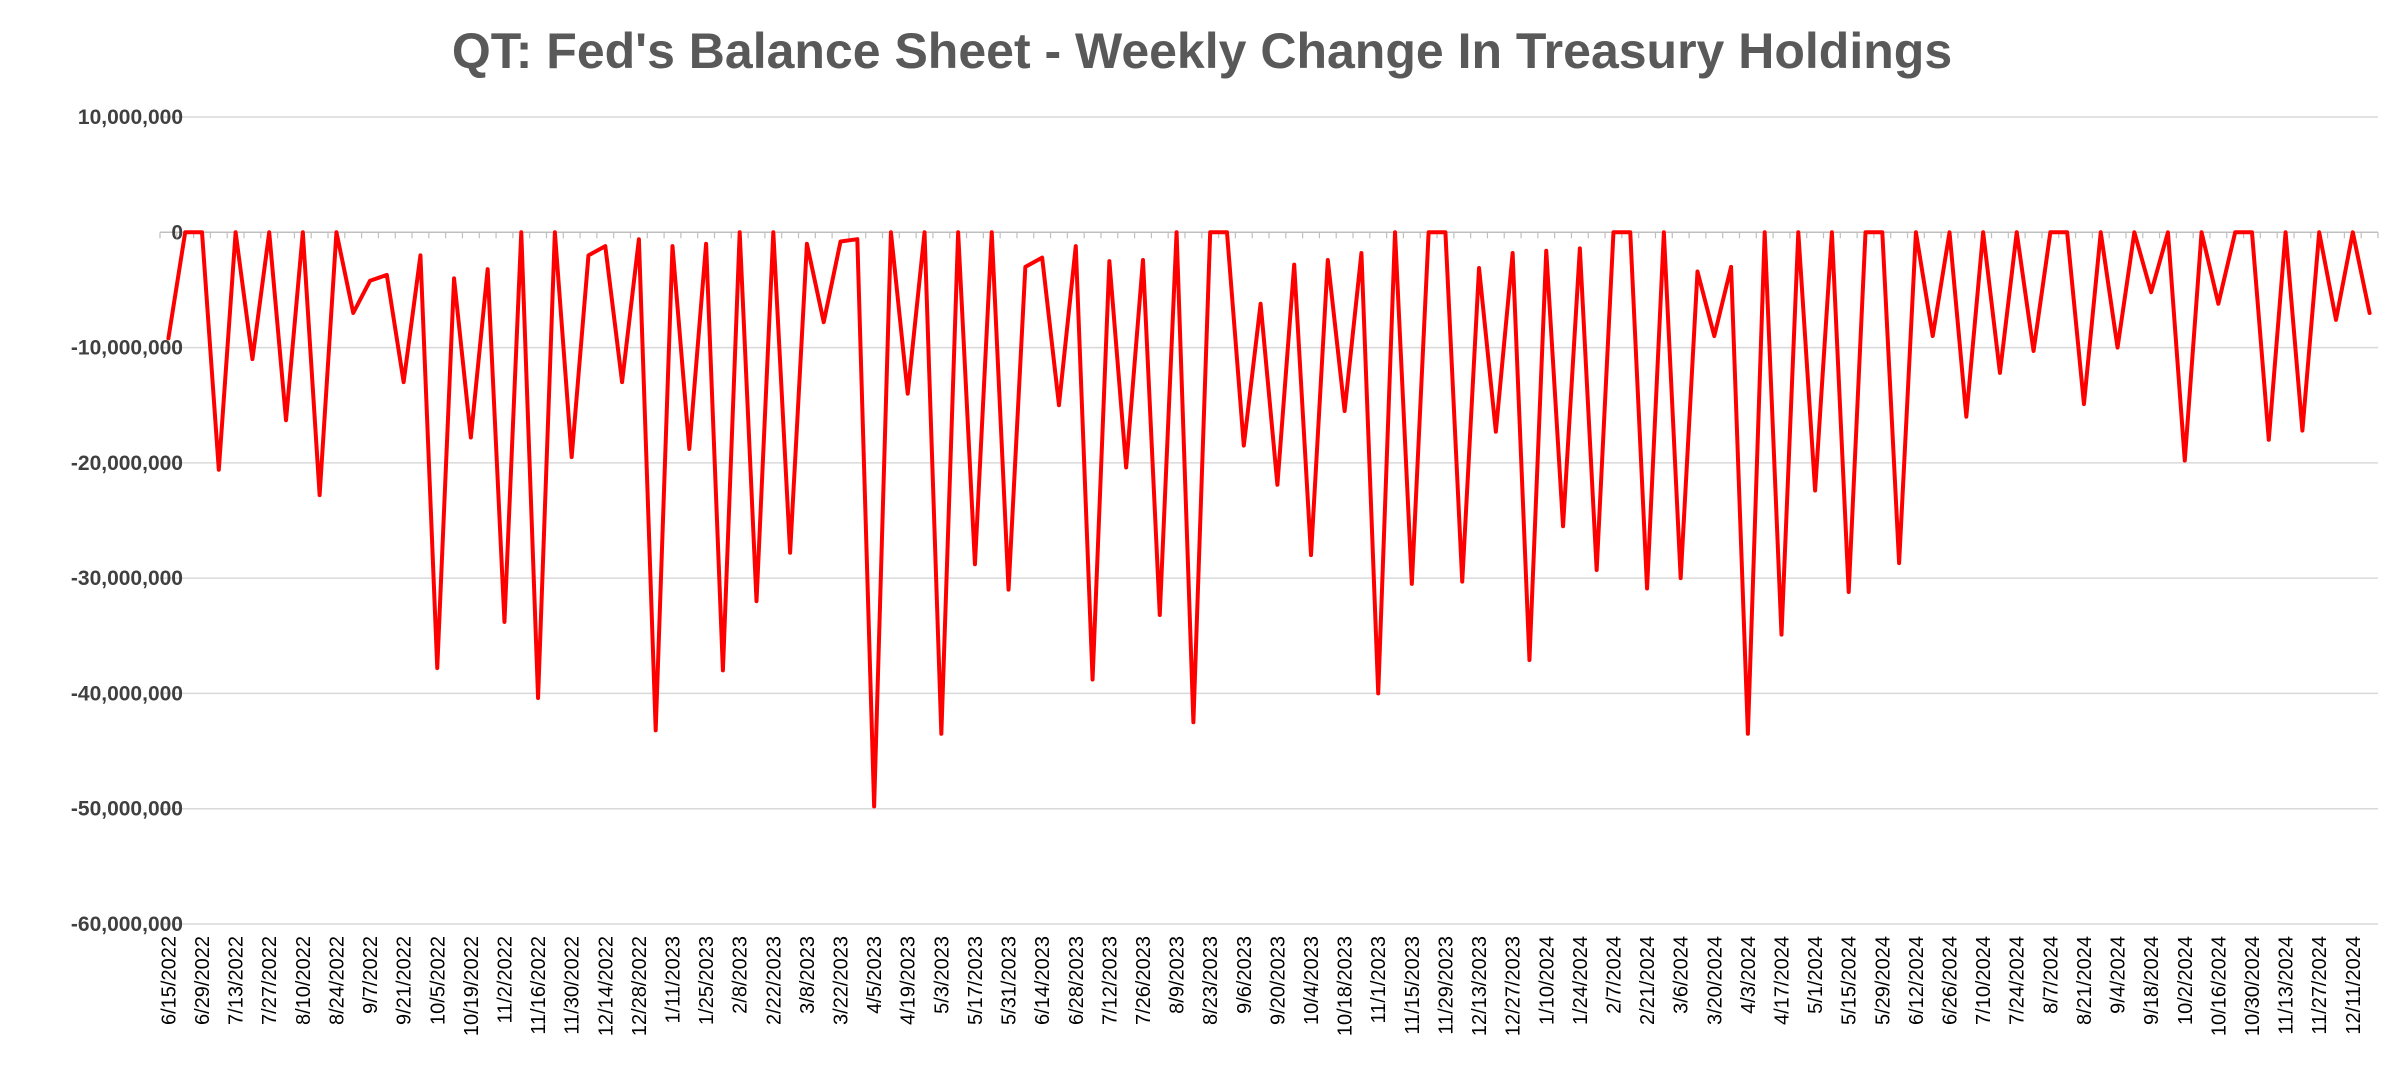  I want to click on x-tick-label: 5/1/2024, so click(1816, 975).